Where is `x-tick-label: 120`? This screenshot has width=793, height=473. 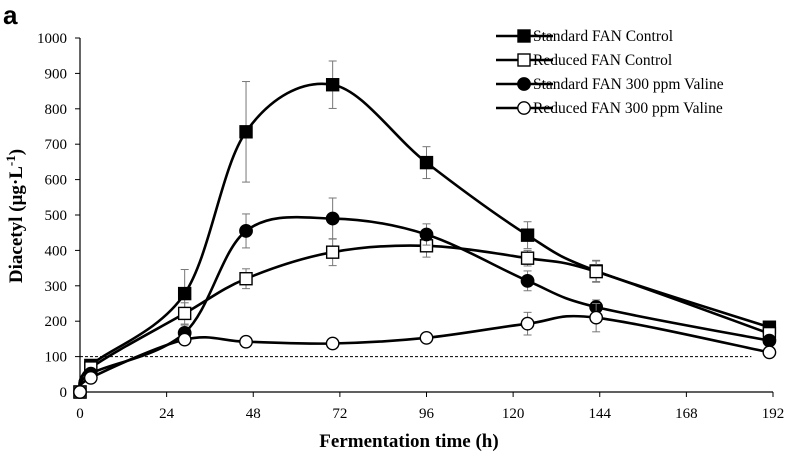 x-tick-label: 120 is located at coordinates (513, 414).